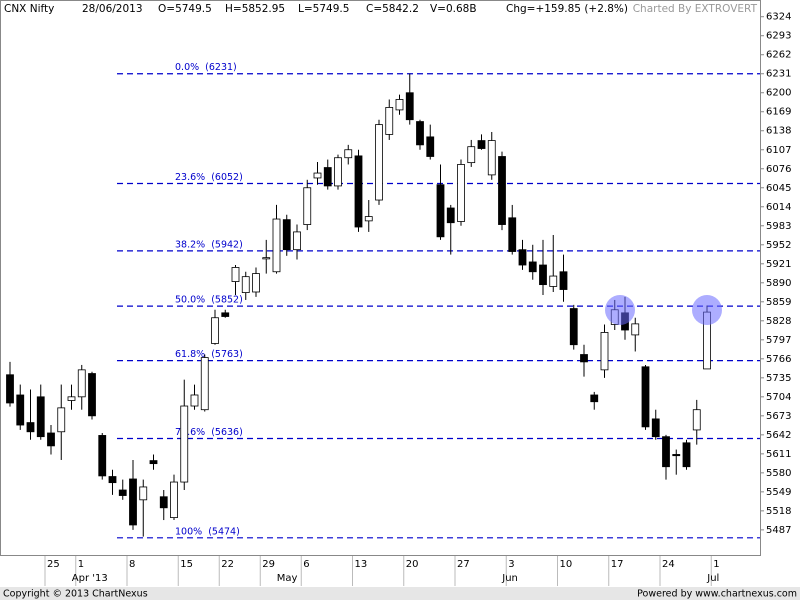 This screenshot has width=800, height=600. I want to click on x-tick-label: 27, so click(463, 564).